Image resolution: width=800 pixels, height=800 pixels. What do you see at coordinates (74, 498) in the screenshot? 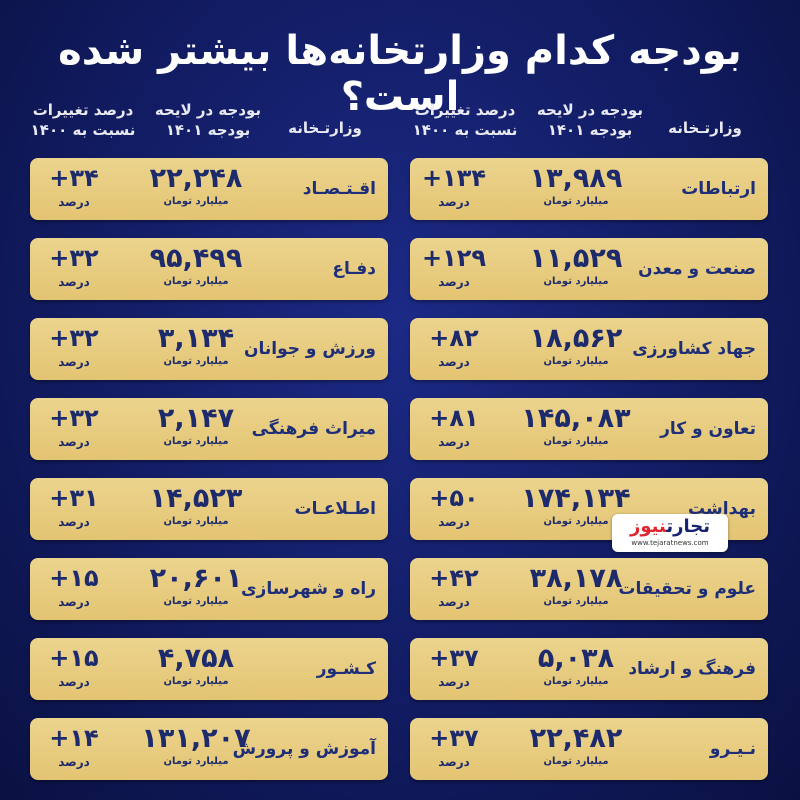
I see `change-value: +۳۱` at bounding box center [74, 498].